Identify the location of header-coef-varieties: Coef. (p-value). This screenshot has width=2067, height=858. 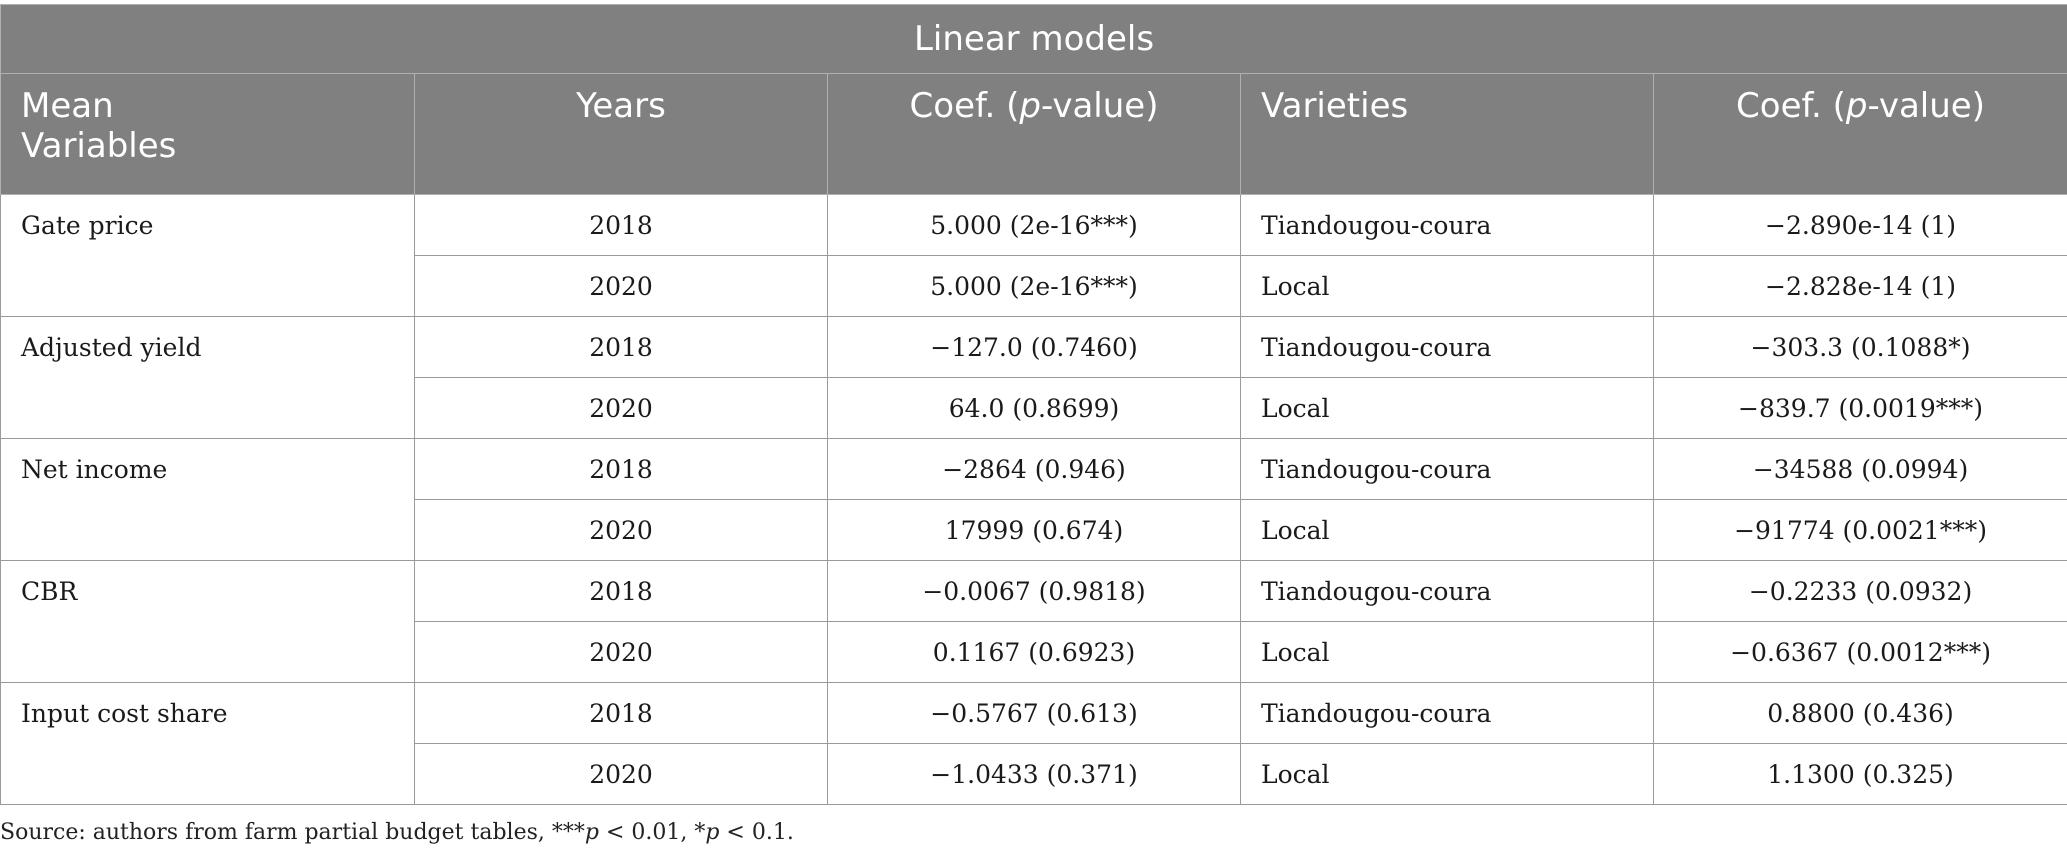
(1859, 134).